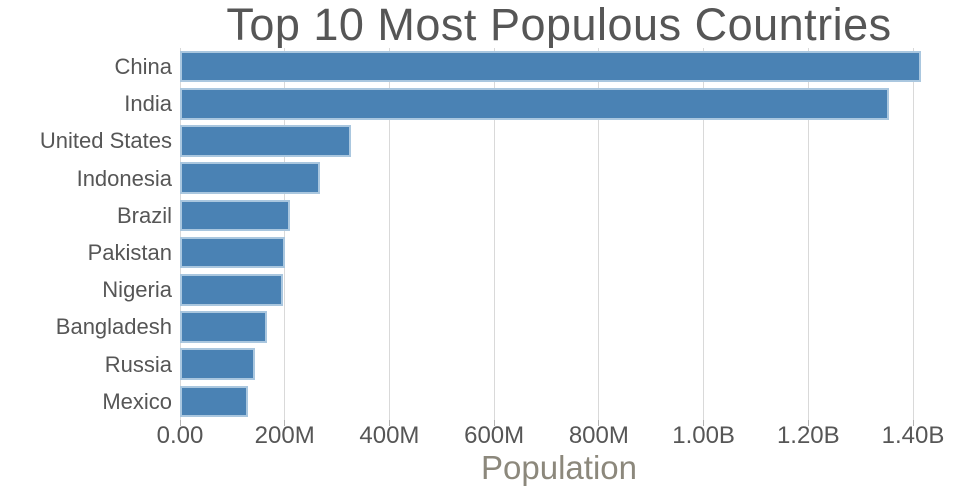  What do you see at coordinates (148, 104) in the screenshot?
I see `y-label-india: India` at bounding box center [148, 104].